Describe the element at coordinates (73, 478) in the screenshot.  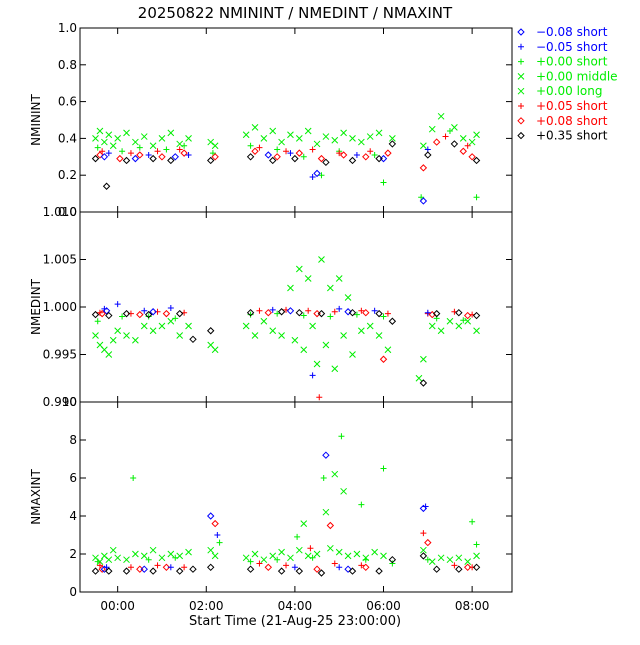
I see `y-tick-label: 6` at that location.